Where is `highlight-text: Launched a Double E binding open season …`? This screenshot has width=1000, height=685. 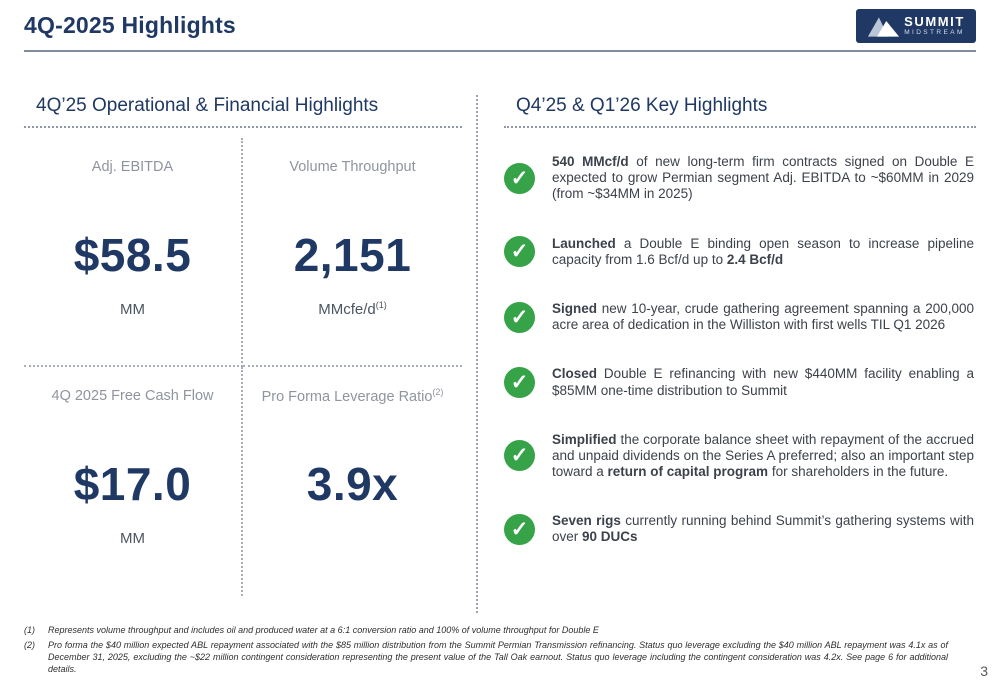 highlight-text: Launched a Double E binding open season … is located at coordinates (763, 251).